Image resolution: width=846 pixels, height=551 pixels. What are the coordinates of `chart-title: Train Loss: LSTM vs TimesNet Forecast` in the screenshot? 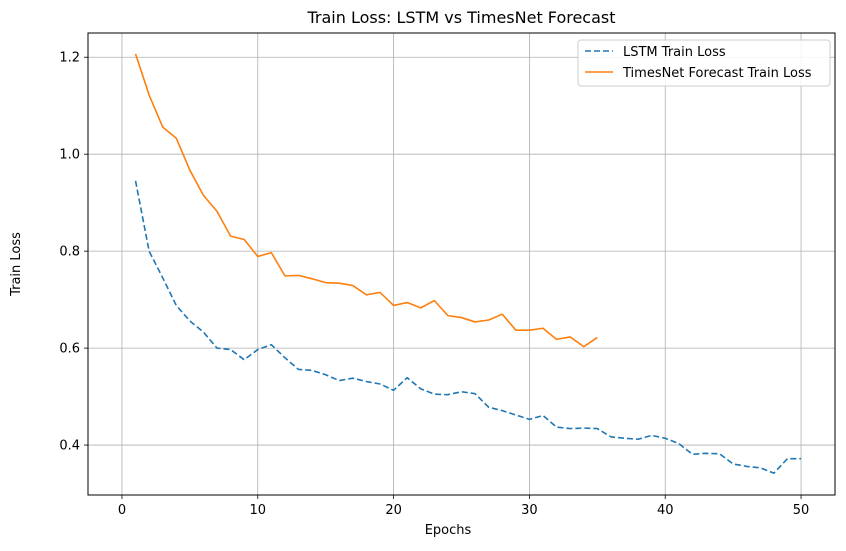 It's located at (460, 17).